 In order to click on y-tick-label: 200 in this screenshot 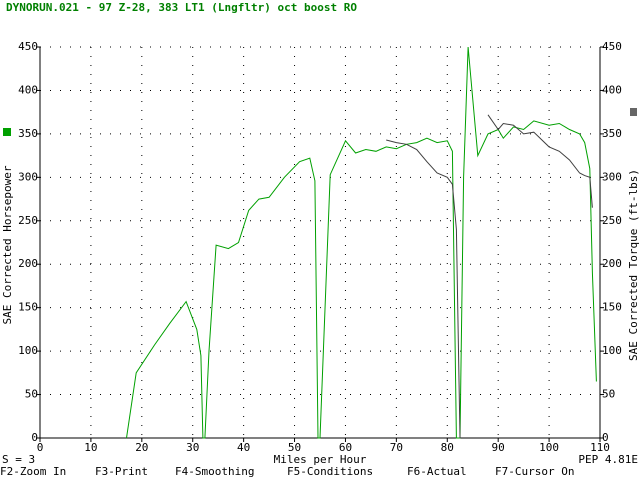, I will do `click(28, 263)`.